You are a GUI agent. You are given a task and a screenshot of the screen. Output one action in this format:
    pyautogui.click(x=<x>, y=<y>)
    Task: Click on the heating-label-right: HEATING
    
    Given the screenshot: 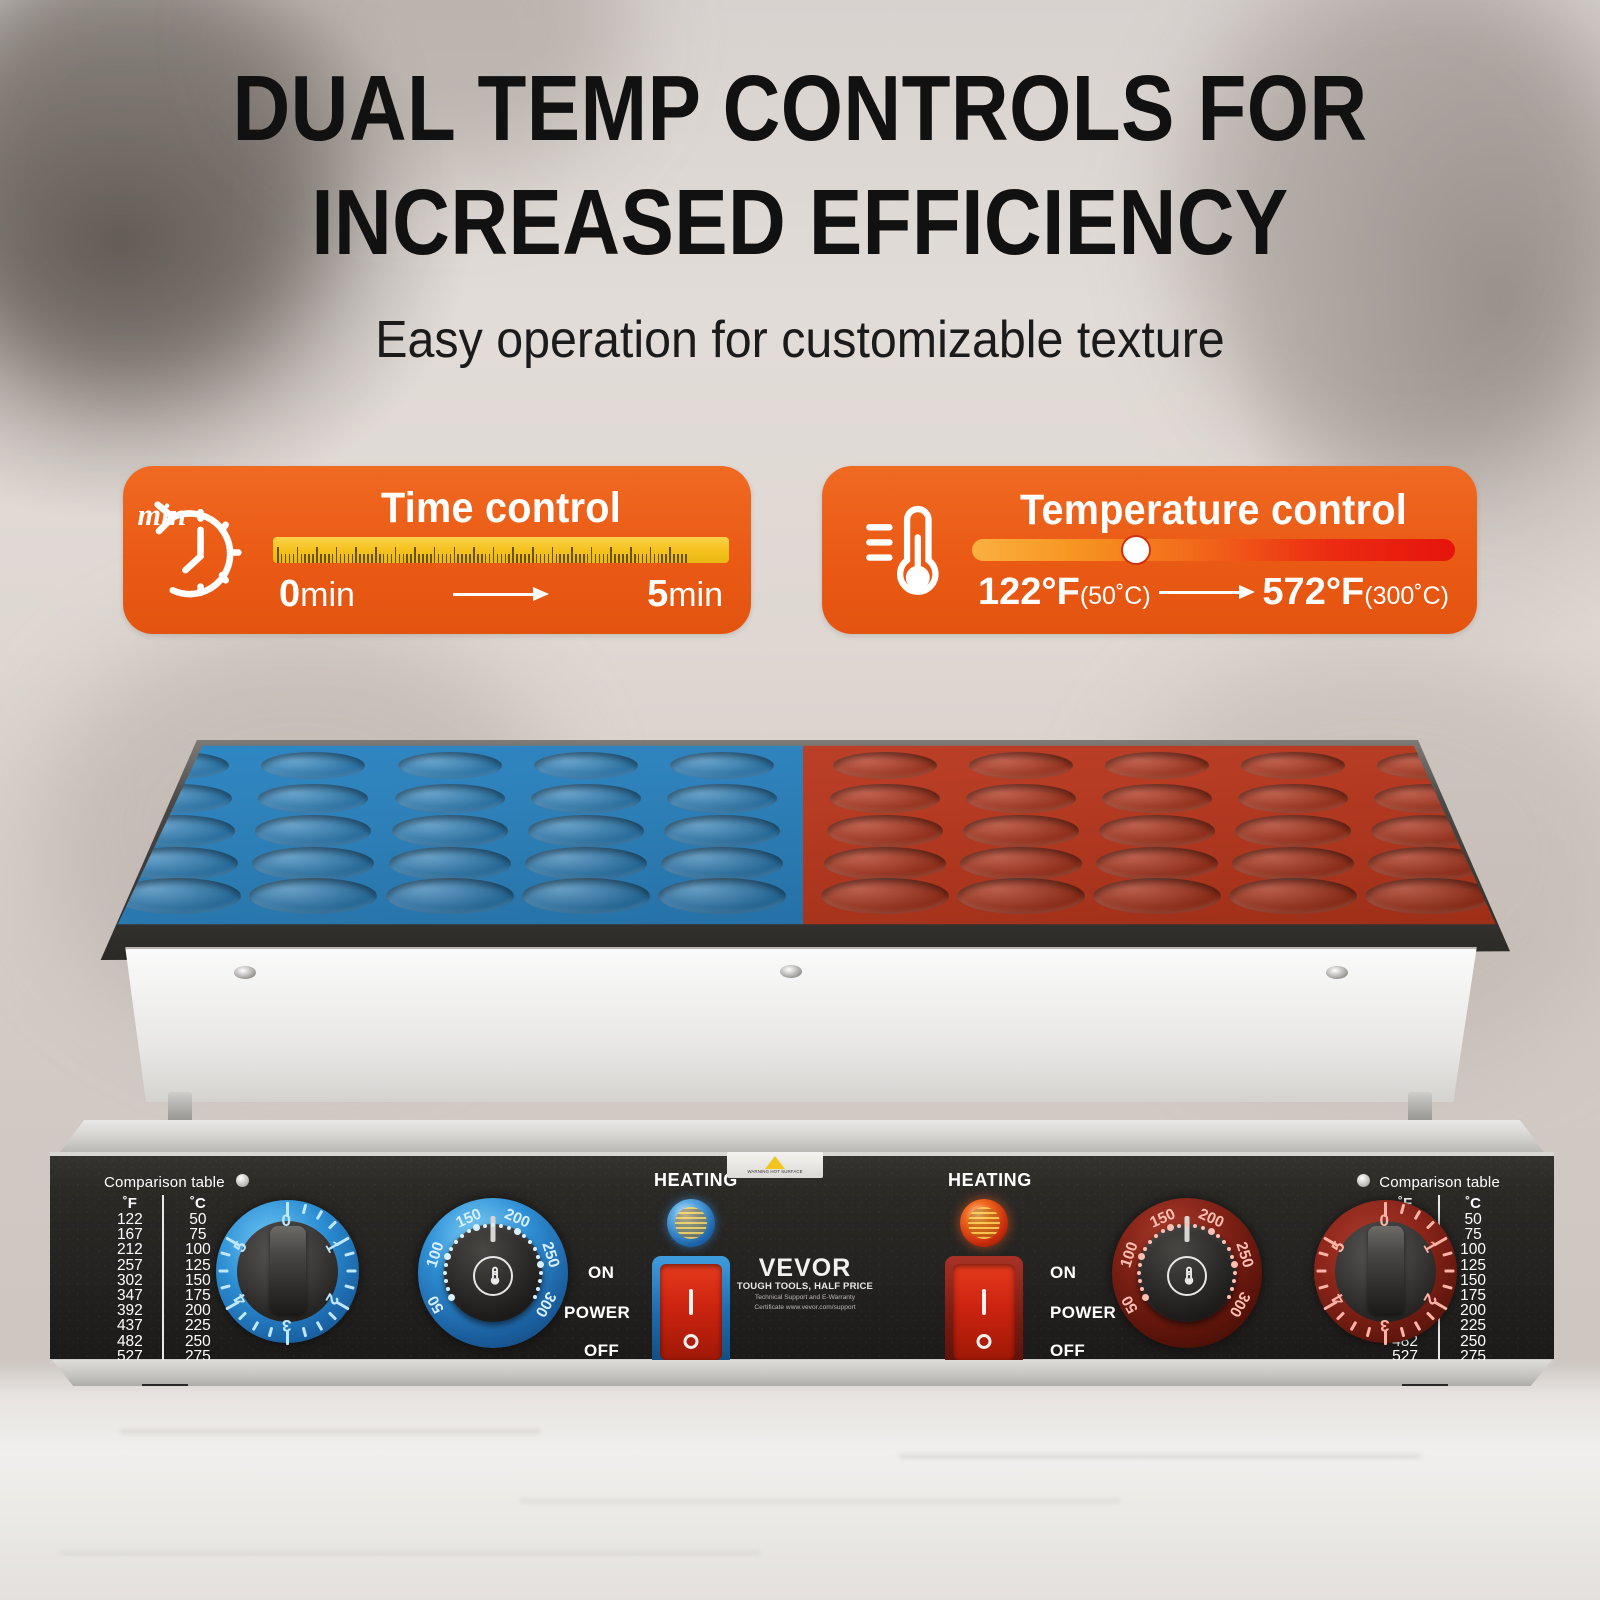 What is the action you would take?
    pyautogui.click(x=990, y=1180)
    